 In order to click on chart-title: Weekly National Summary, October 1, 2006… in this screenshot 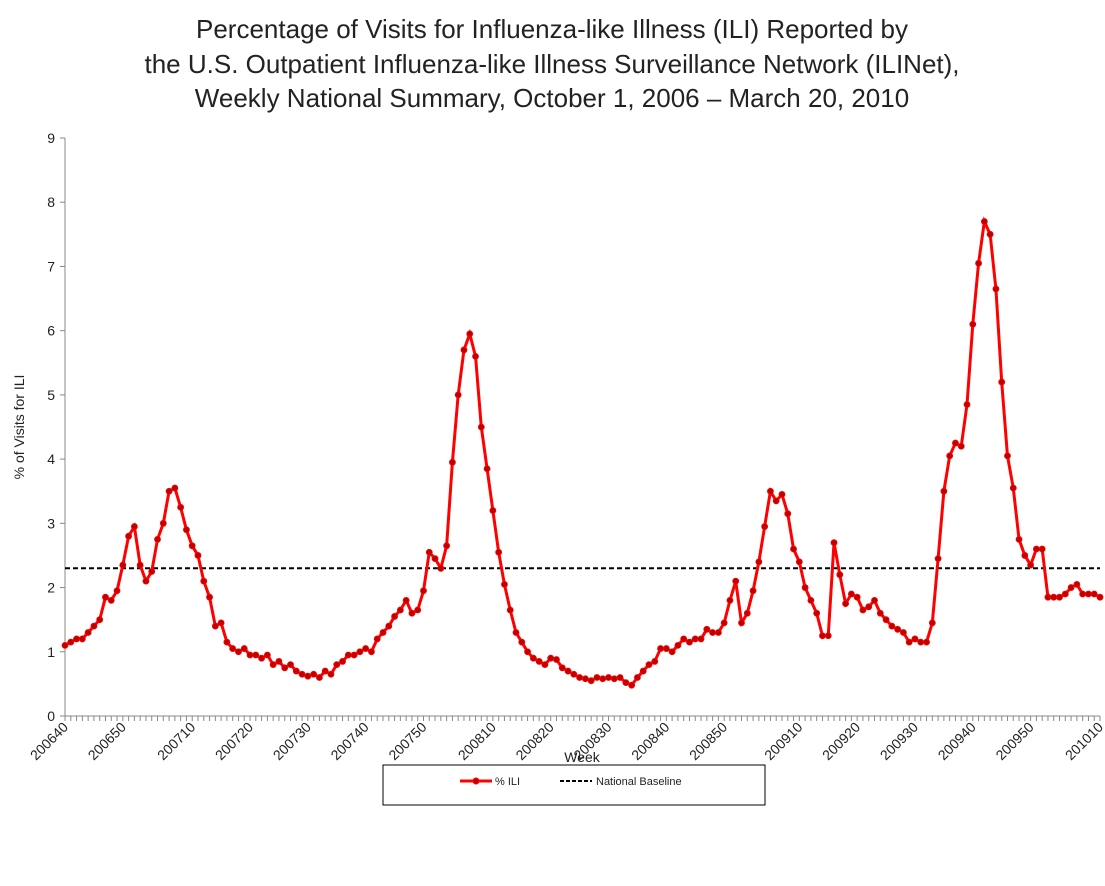, I will do `click(552, 98)`.